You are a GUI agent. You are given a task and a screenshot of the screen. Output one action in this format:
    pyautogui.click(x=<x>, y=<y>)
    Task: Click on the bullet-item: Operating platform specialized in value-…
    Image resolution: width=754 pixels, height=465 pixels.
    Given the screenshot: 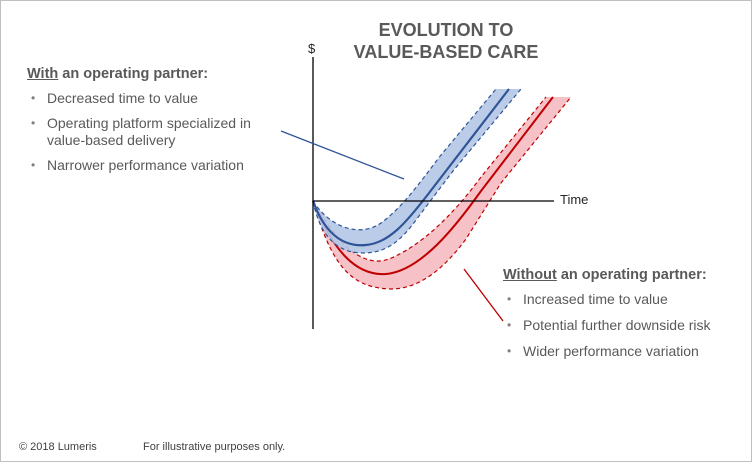 What is the action you would take?
    pyautogui.click(x=157, y=132)
    